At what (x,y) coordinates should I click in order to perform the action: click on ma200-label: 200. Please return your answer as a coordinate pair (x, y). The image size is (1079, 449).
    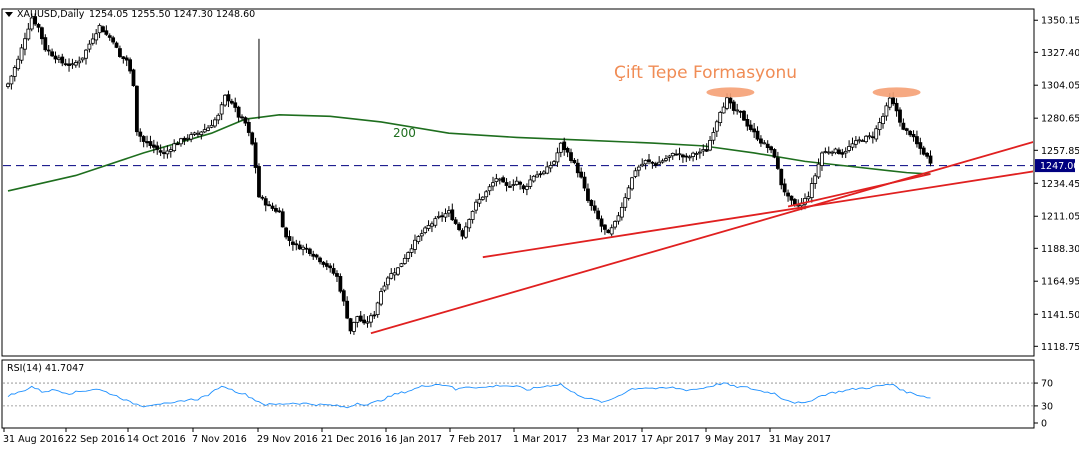
    Looking at the image, I should click on (404, 133).